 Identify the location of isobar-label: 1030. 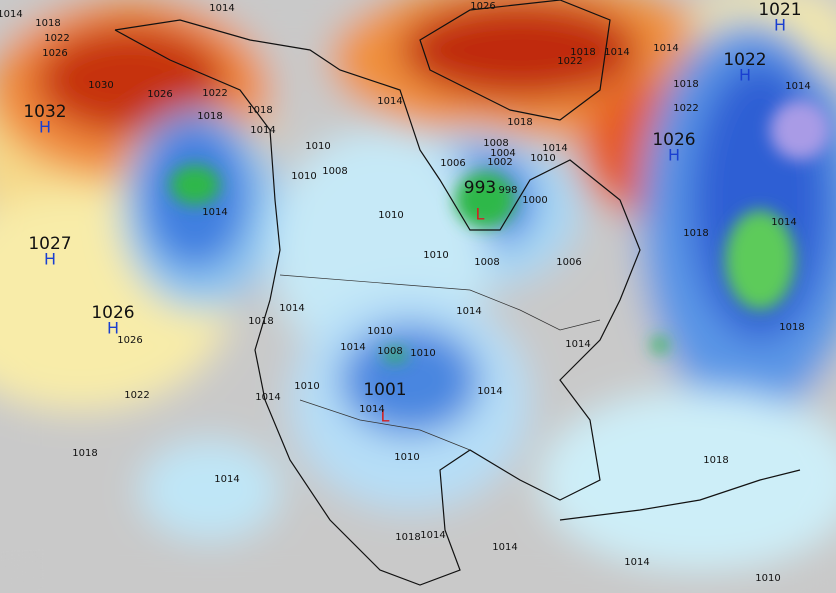
(100, 85).